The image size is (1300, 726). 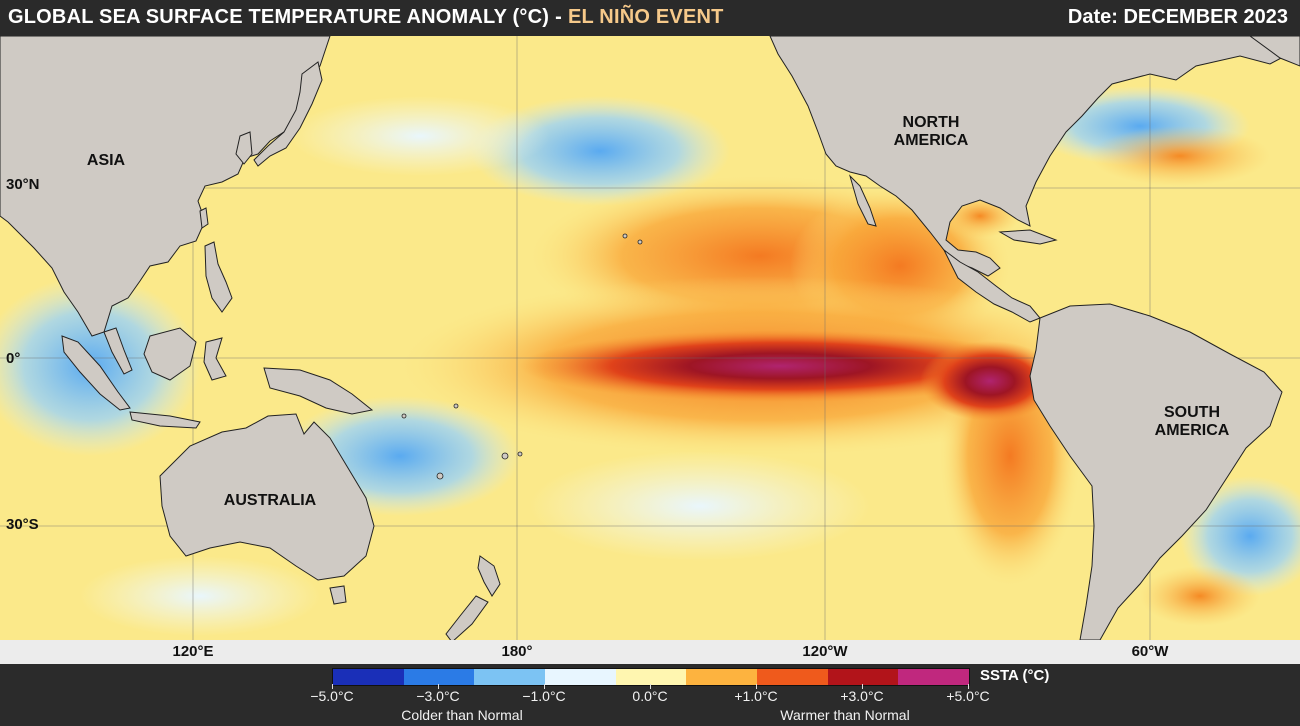 What do you see at coordinates (170, 354) in the screenshot?
I see `borneo-landmass` at bounding box center [170, 354].